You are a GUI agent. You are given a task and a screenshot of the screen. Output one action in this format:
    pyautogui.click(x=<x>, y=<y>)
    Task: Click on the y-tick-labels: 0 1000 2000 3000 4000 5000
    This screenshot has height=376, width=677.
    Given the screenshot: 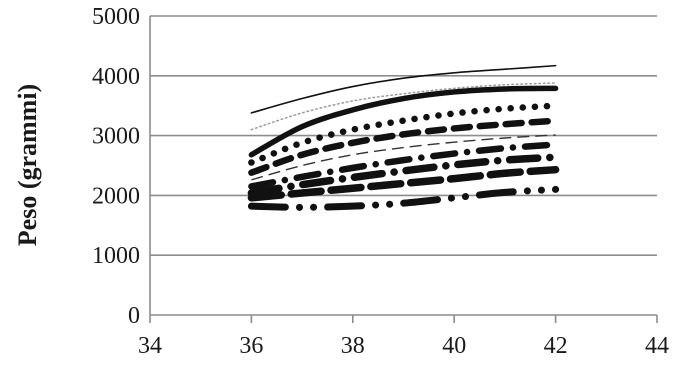 What is the action you would take?
    pyautogui.click(x=116, y=166)
    